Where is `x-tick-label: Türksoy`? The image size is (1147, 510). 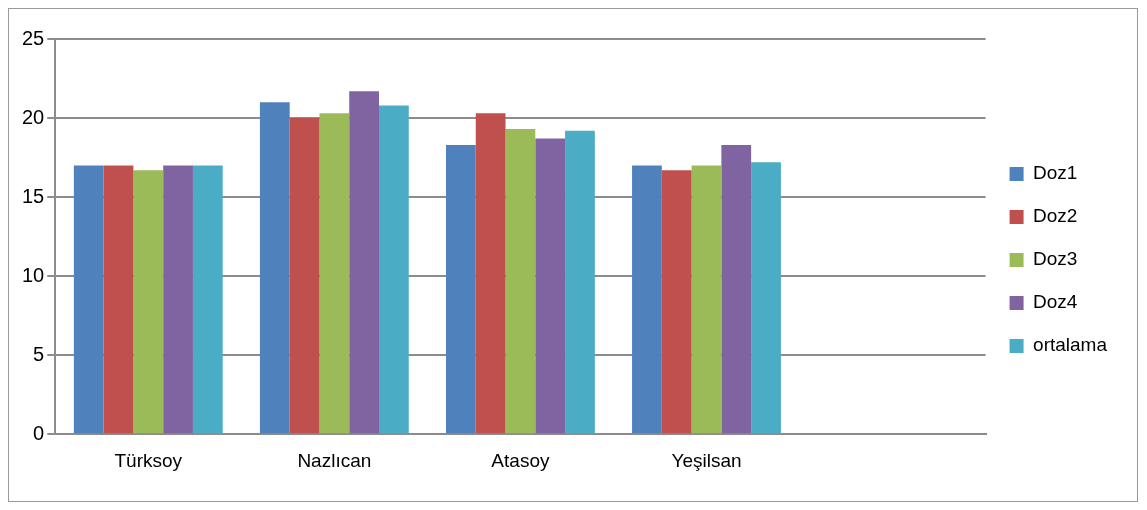 x-tick-label: Türksoy is located at coordinates (148, 460).